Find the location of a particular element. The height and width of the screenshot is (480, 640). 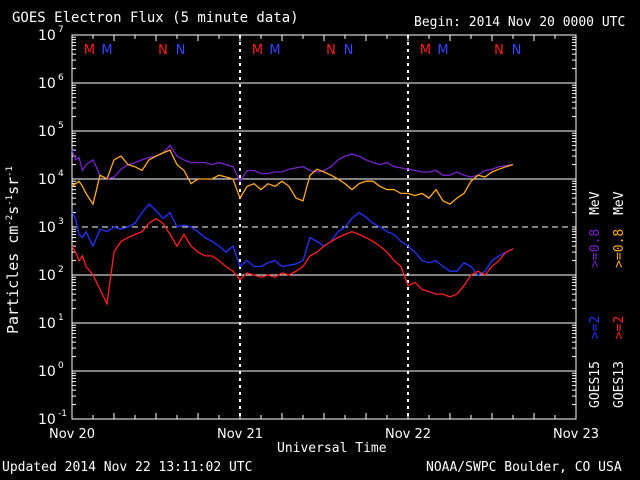

legend-goes15-high: >=0.8 is located at coordinates (595, 248).